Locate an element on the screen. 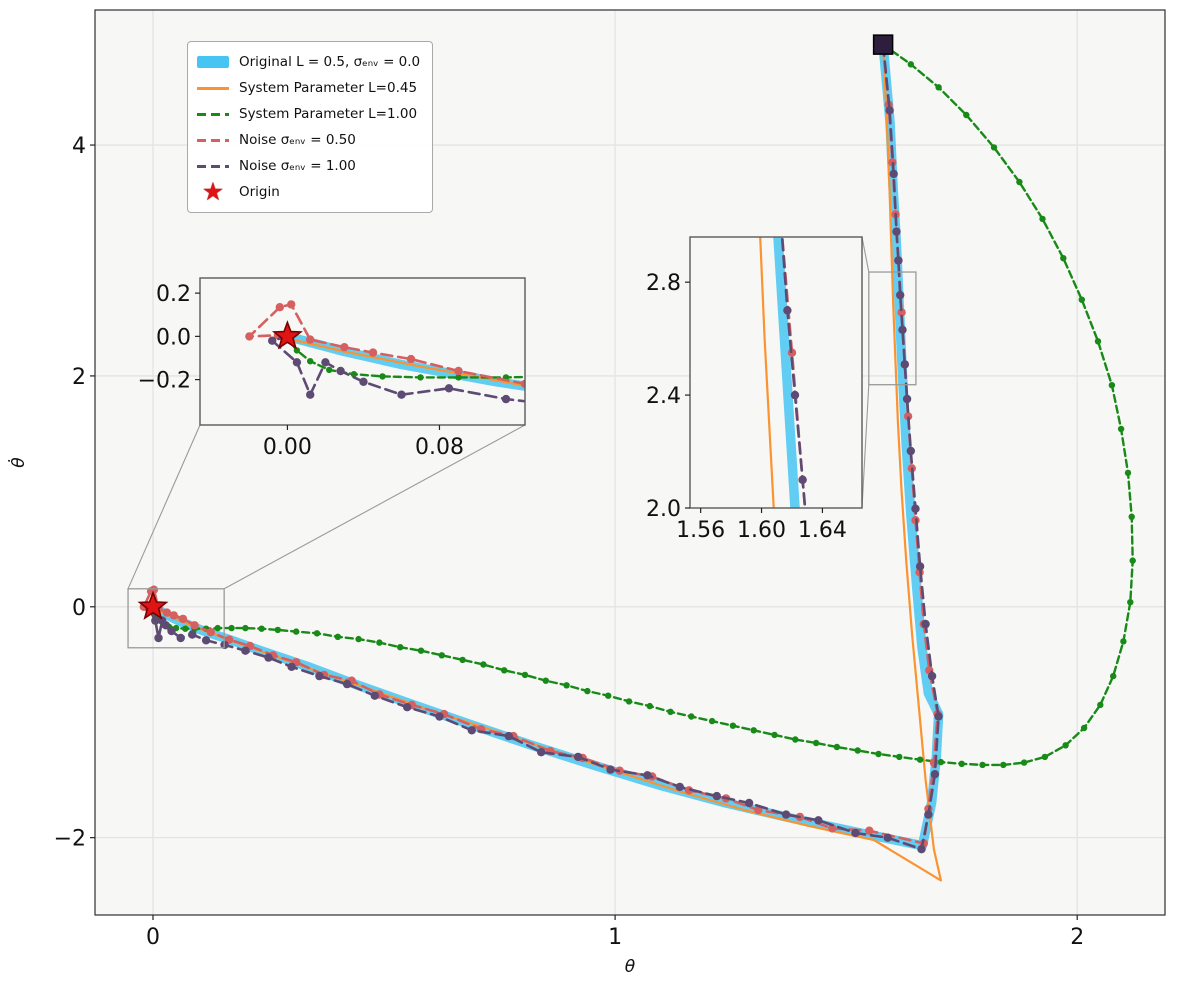 The width and height of the screenshot is (1189, 989). legend-entry-noise-100: Noise σₑₙᵥ = 1.00 is located at coordinates (308, 166).